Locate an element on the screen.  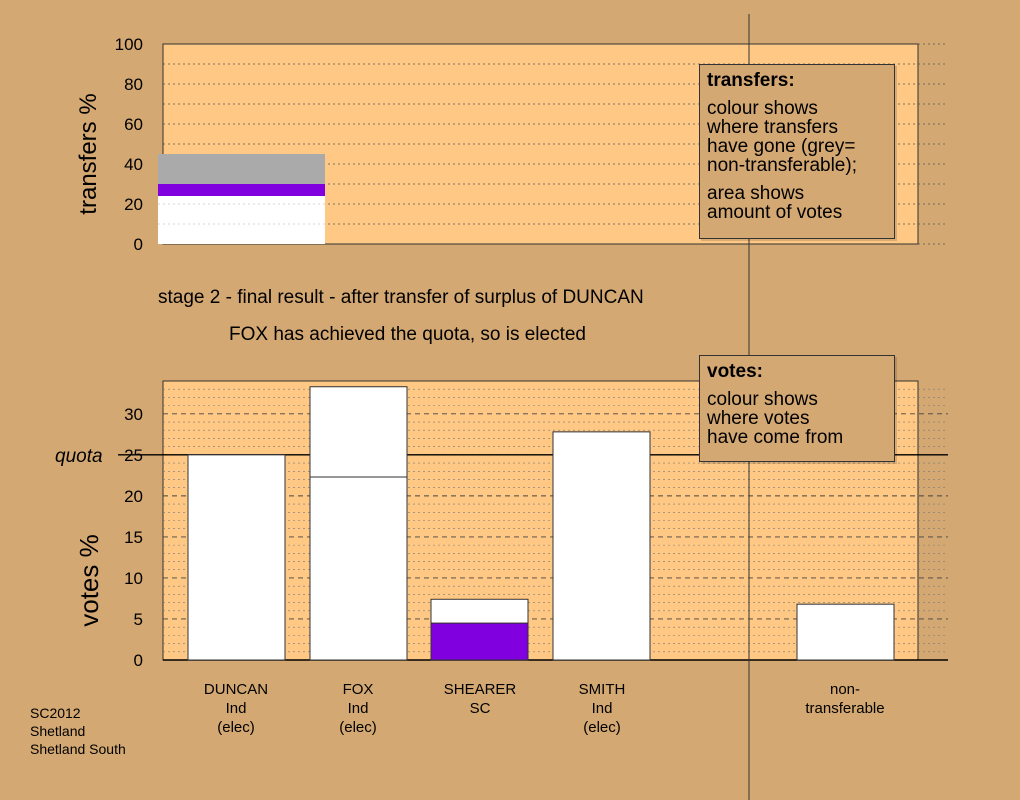
candidate-name: non- is located at coordinates (845, 689).